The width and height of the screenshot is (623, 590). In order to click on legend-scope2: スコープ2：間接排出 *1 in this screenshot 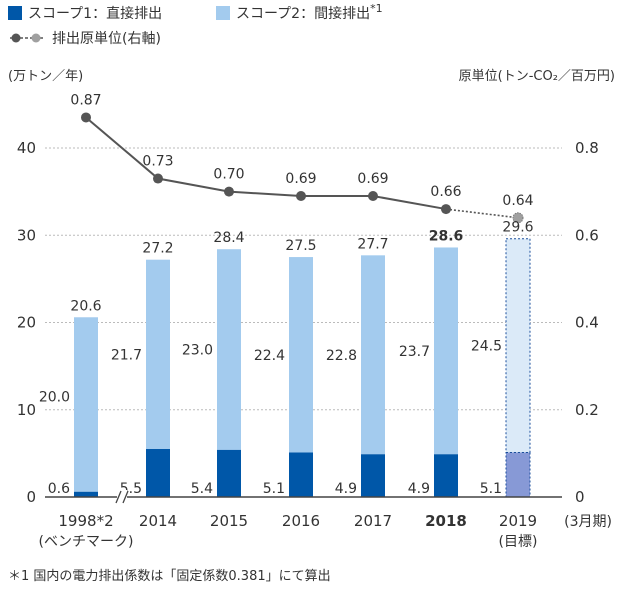, I will do `click(299, 12)`.